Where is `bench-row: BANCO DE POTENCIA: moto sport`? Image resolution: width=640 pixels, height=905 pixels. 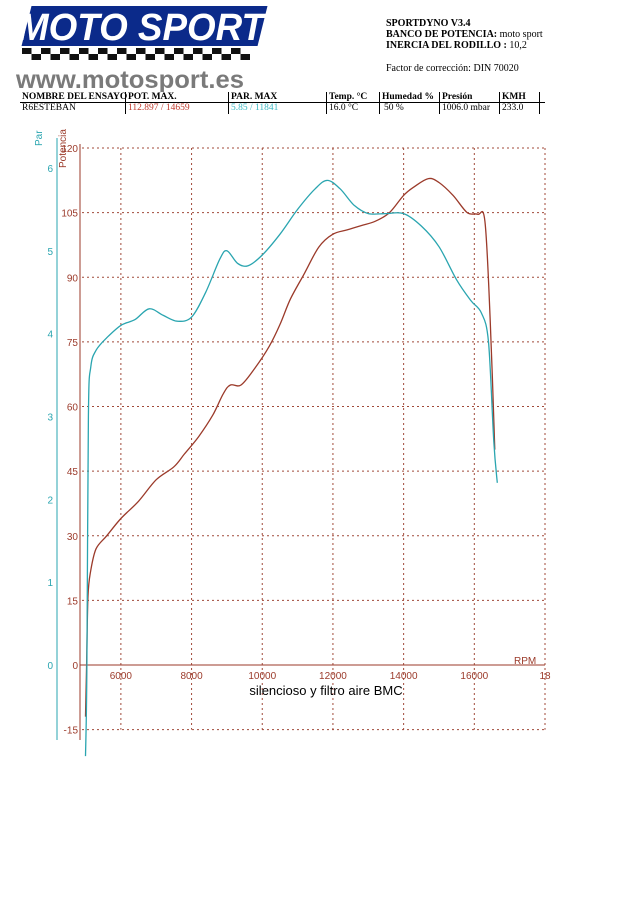
bench-row: BANCO DE POTENCIA: moto sport is located at coordinates (464, 34).